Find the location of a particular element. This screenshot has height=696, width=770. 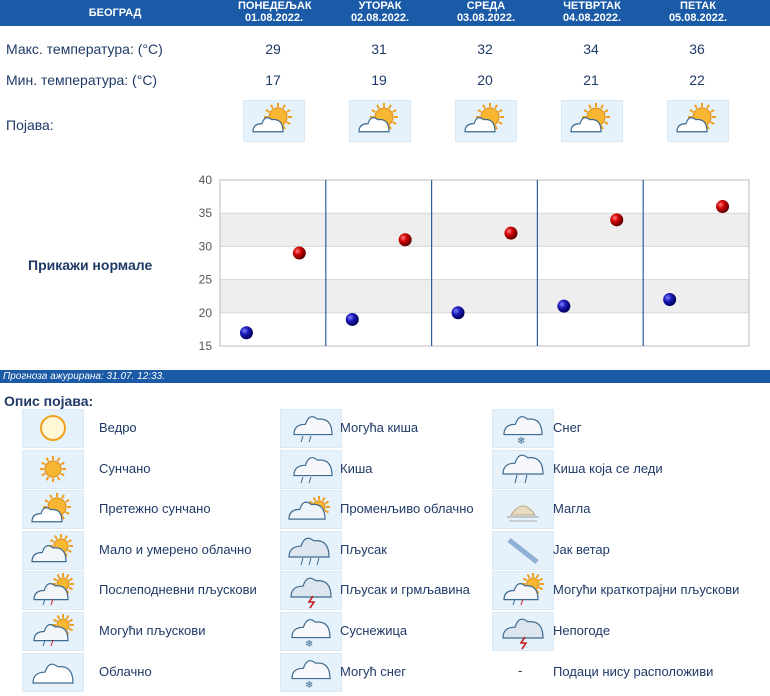

legend-label: Могућ снег is located at coordinates (373, 671).